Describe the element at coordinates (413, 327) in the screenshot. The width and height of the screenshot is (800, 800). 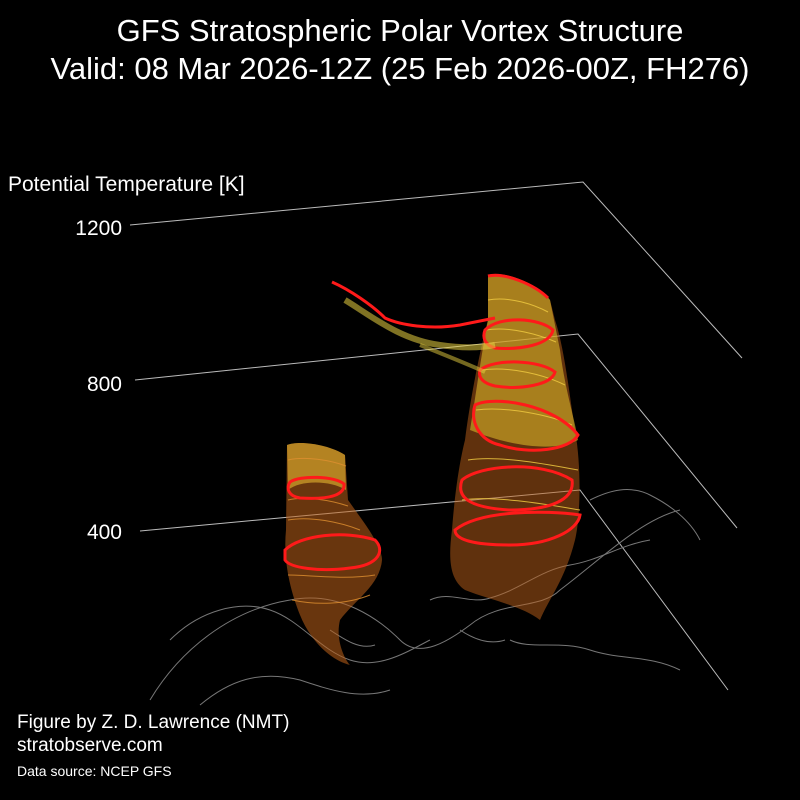
I see `upper-filament` at that location.